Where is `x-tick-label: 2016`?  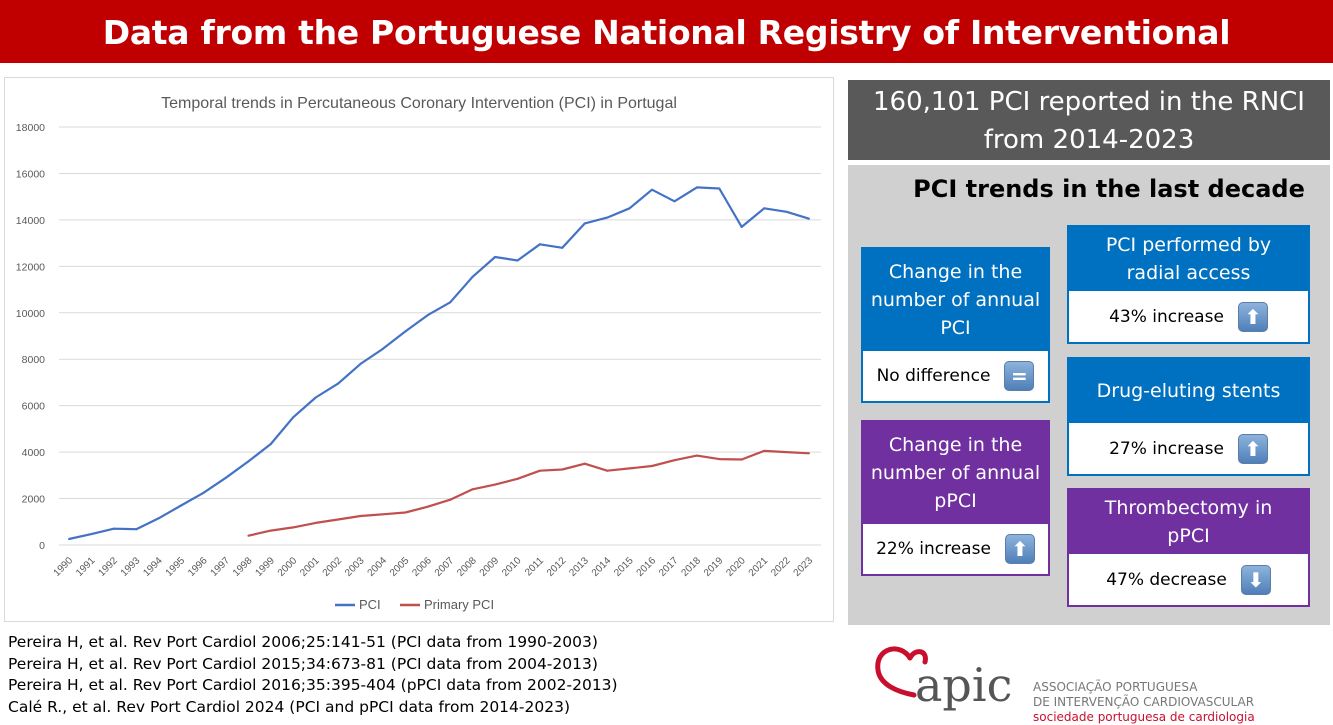
x-tick-label: 2016 is located at coordinates (647, 567).